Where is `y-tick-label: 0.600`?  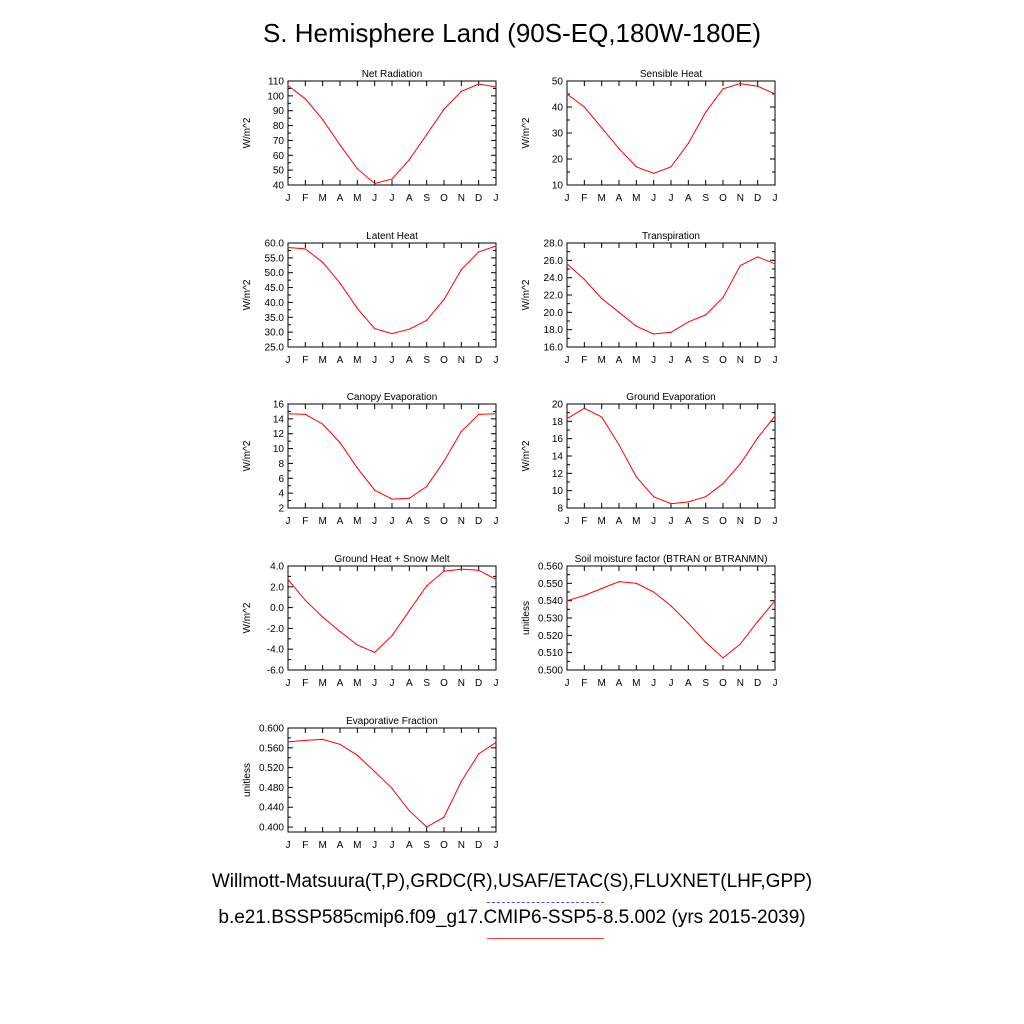 y-tick-label: 0.600 is located at coordinates (271, 729).